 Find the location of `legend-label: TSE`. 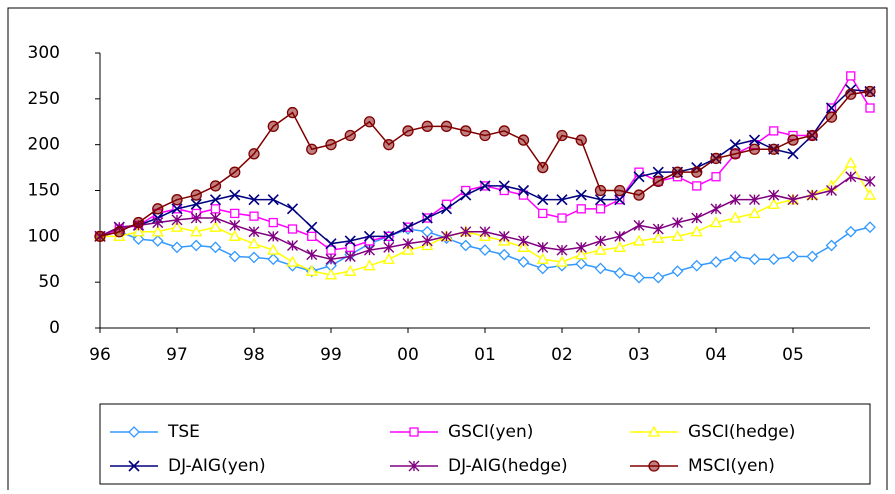

legend-label: TSE is located at coordinates (183, 432).